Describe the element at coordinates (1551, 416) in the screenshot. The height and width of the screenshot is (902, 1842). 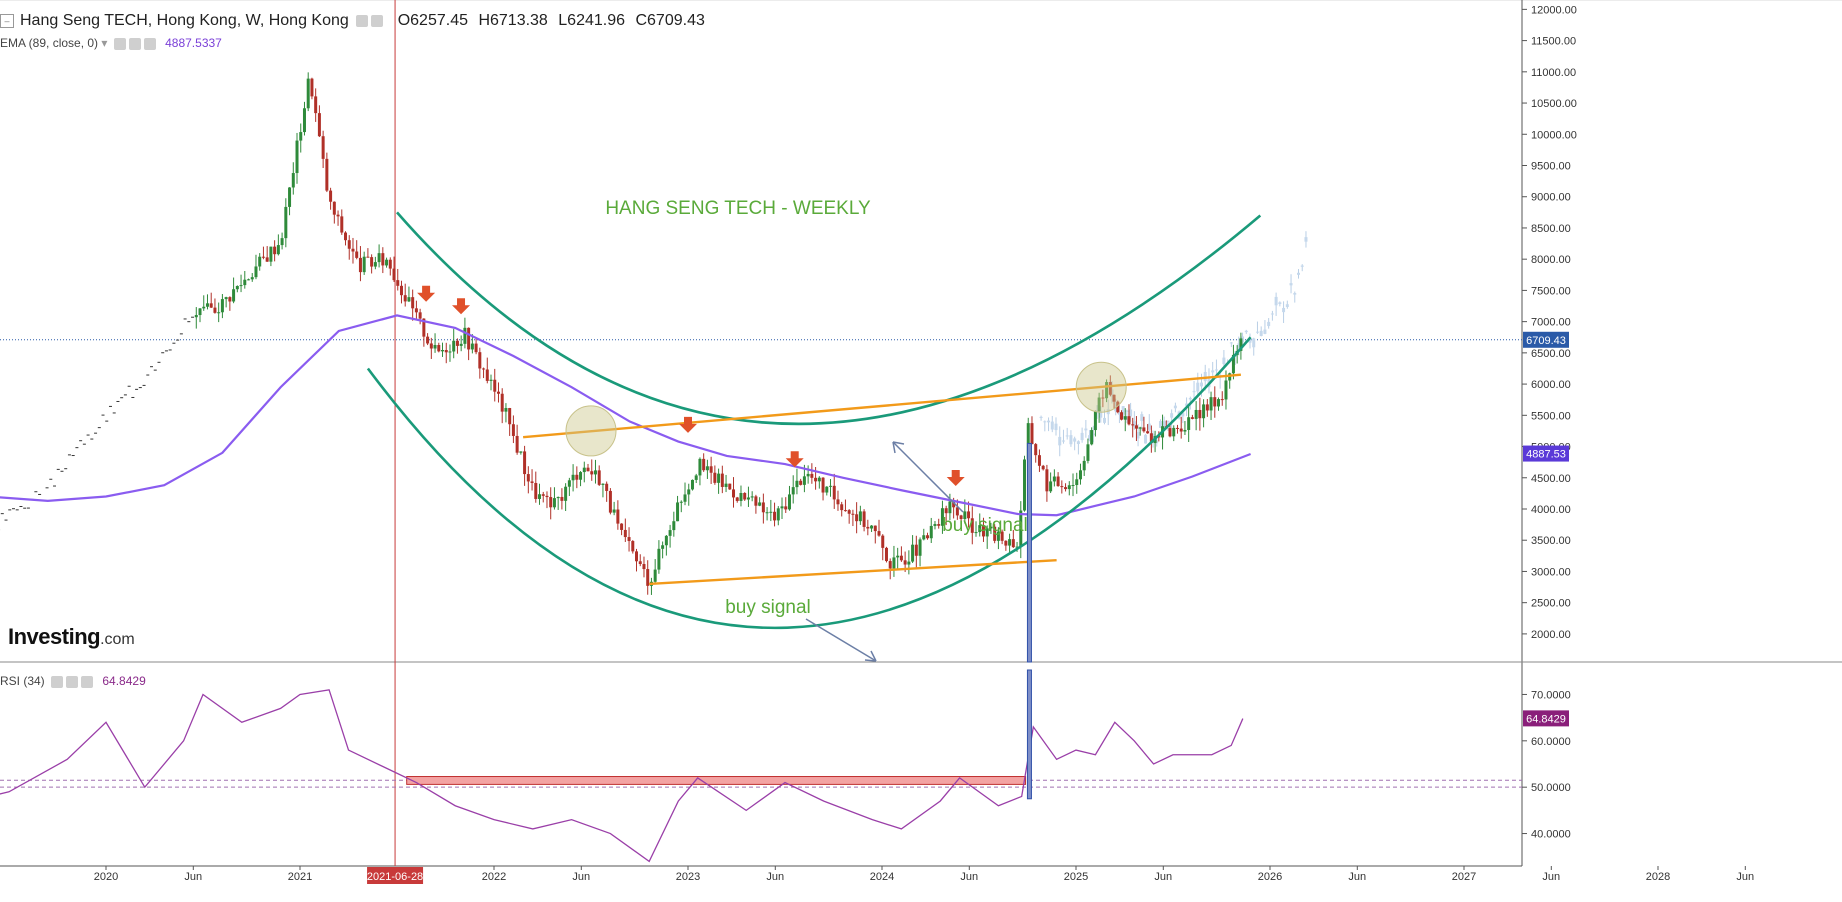
I see `price-tick-label: 5500.00` at that location.